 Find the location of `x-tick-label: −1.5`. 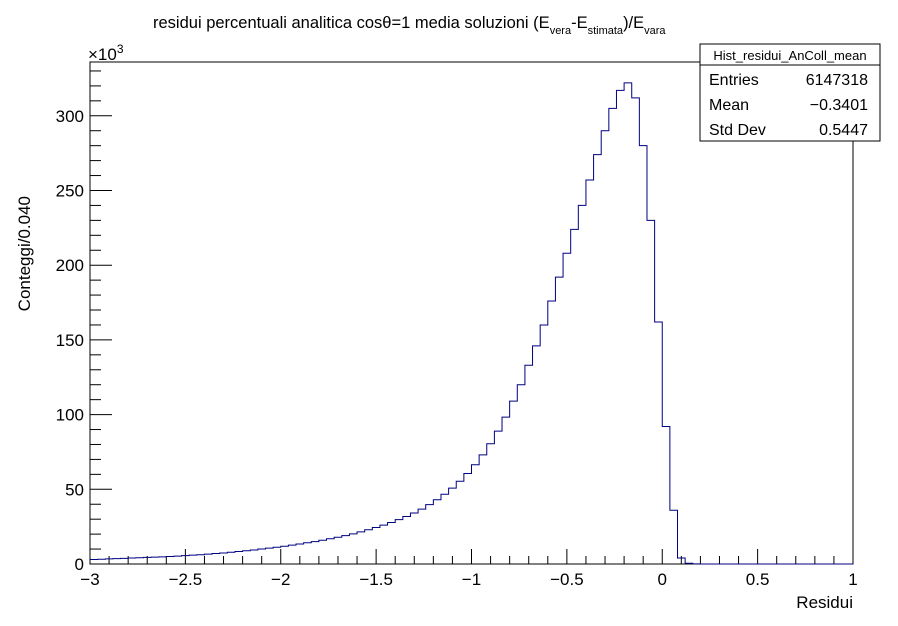

x-tick-label: −1.5 is located at coordinates (376, 579).